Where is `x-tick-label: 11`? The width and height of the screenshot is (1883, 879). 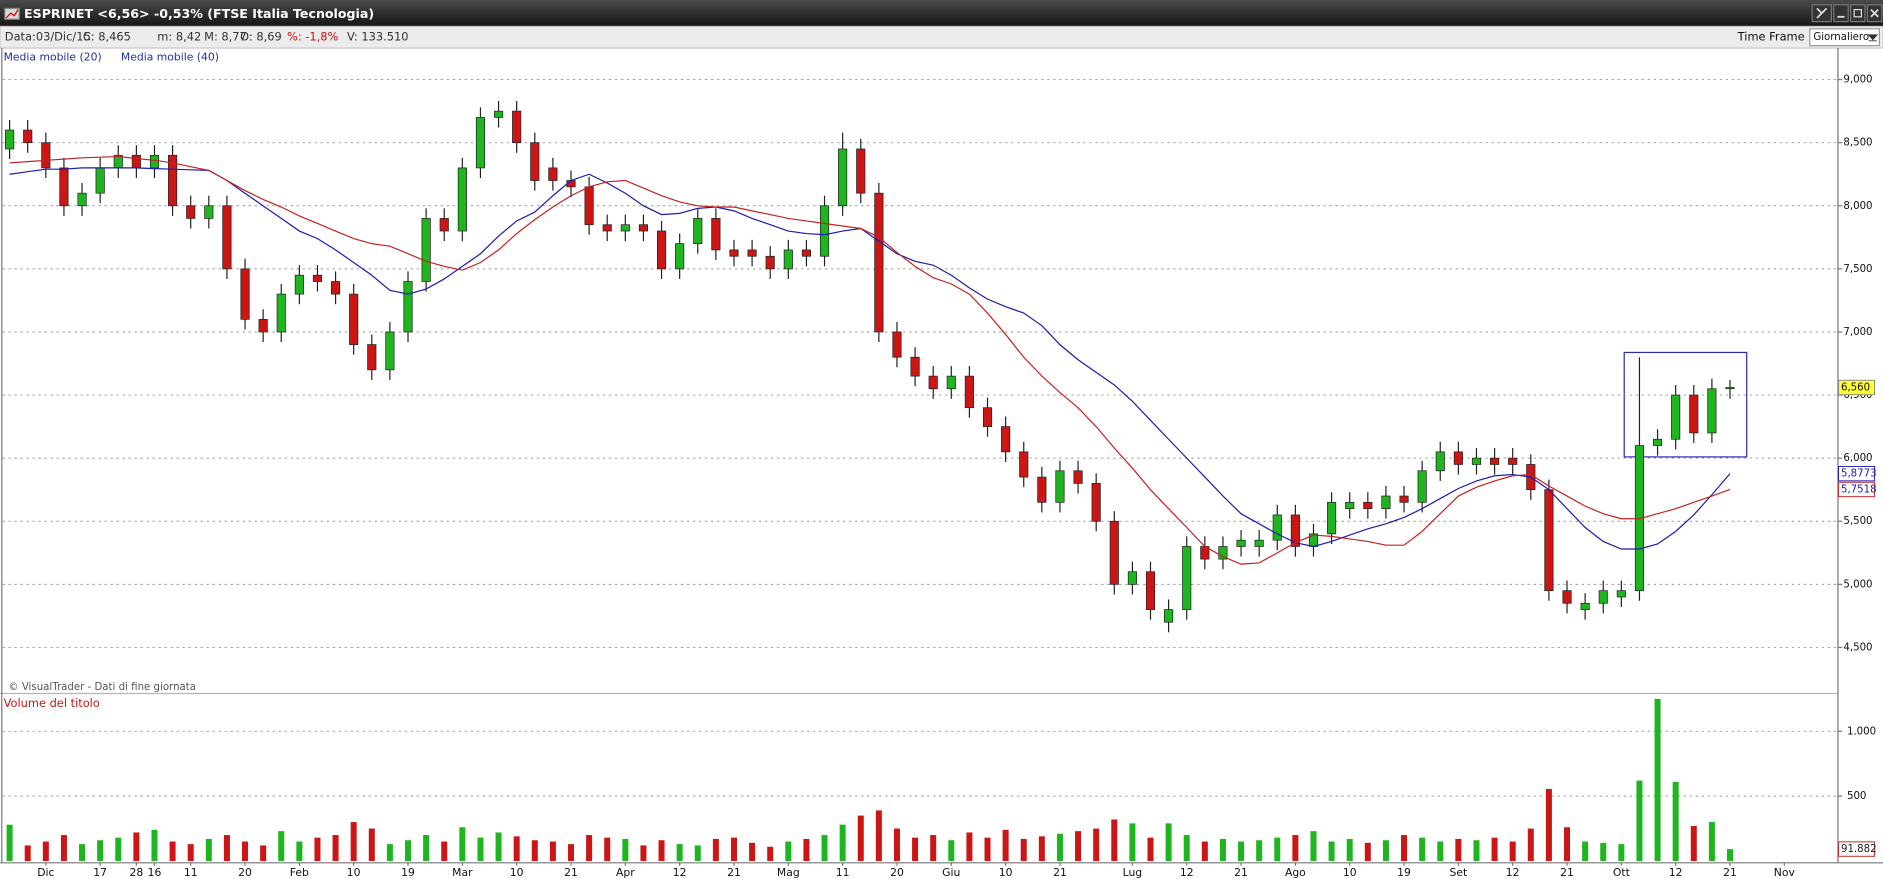 x-tick-label: 11 is located at coordinates (191, 872).